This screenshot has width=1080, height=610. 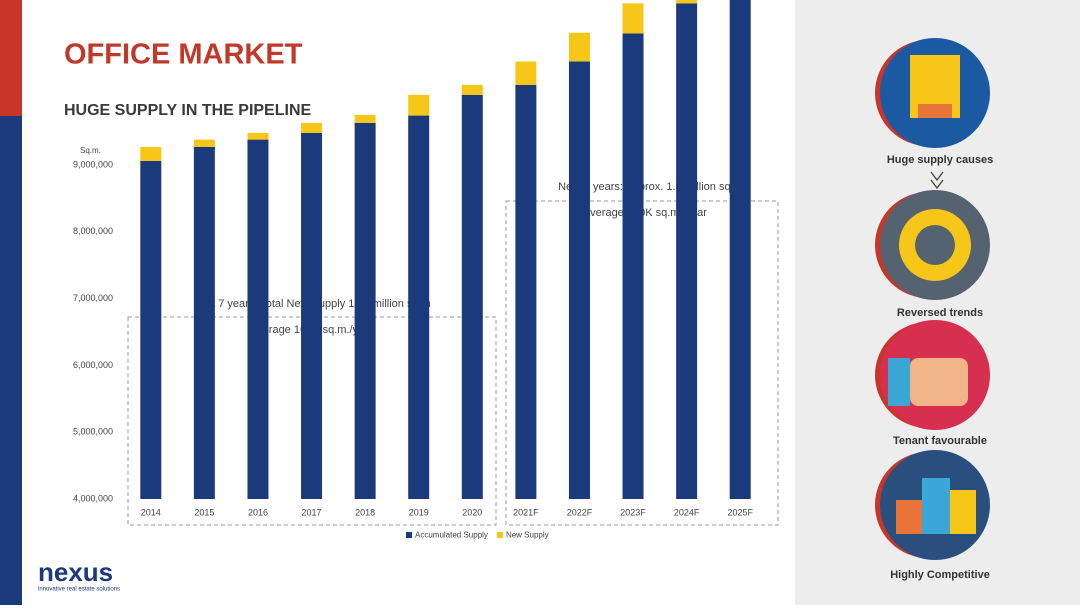 I want to click on x-tick-label: 2025F, so click(x=740, y=512).